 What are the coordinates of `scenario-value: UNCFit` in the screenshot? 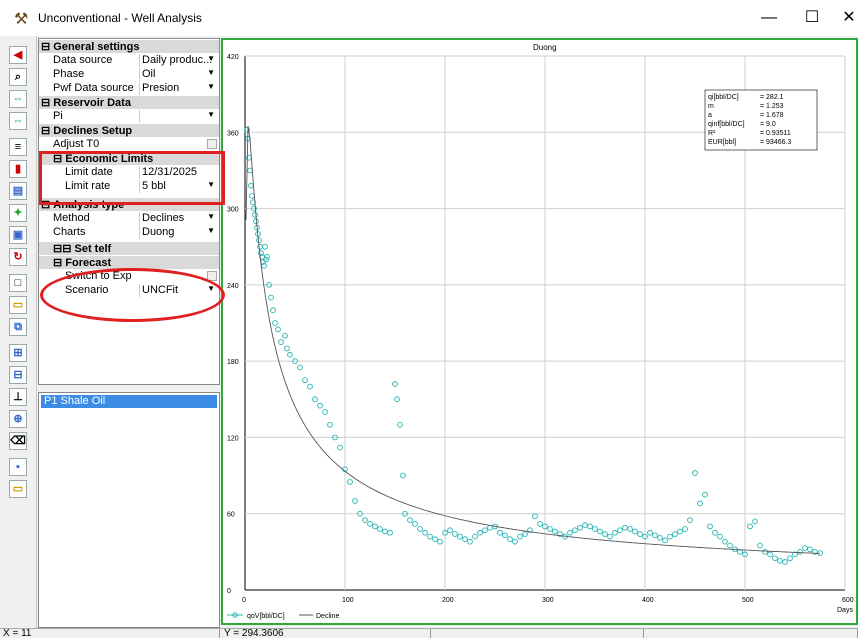 It's located at (179, 290).